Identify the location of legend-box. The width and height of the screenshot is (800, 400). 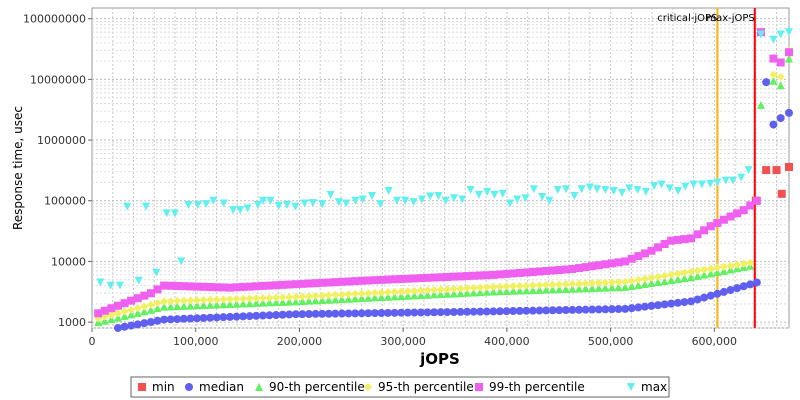
(400, 387).